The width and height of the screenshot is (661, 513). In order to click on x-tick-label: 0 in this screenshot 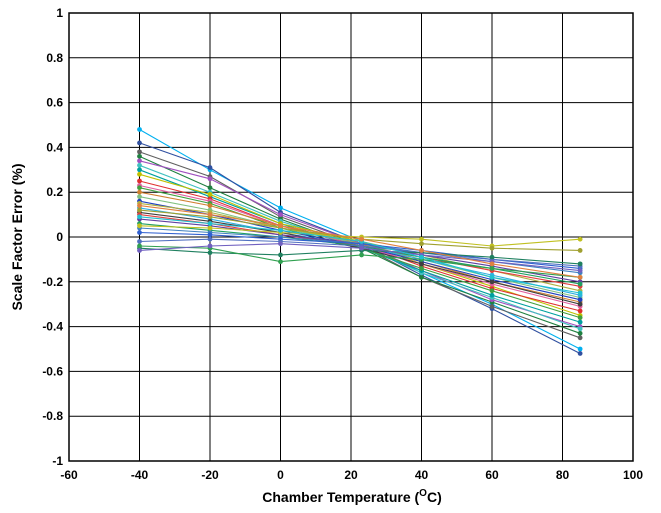, I will do `click(280, 475)`.